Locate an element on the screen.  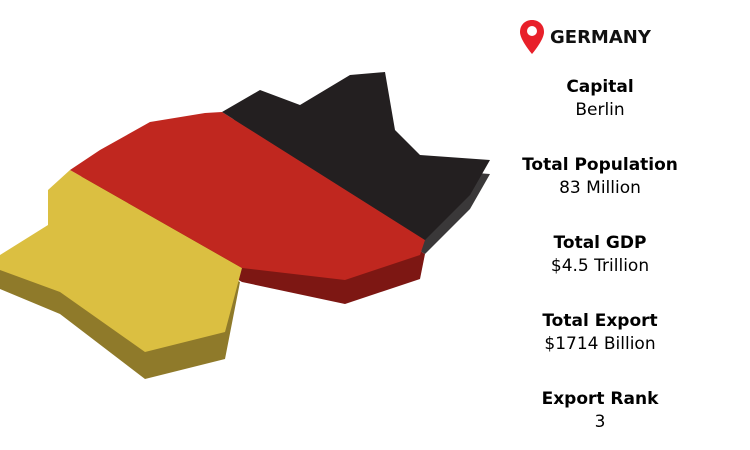
stat-export: Total Export $1714 Billion is located at coordinates (600, 333).